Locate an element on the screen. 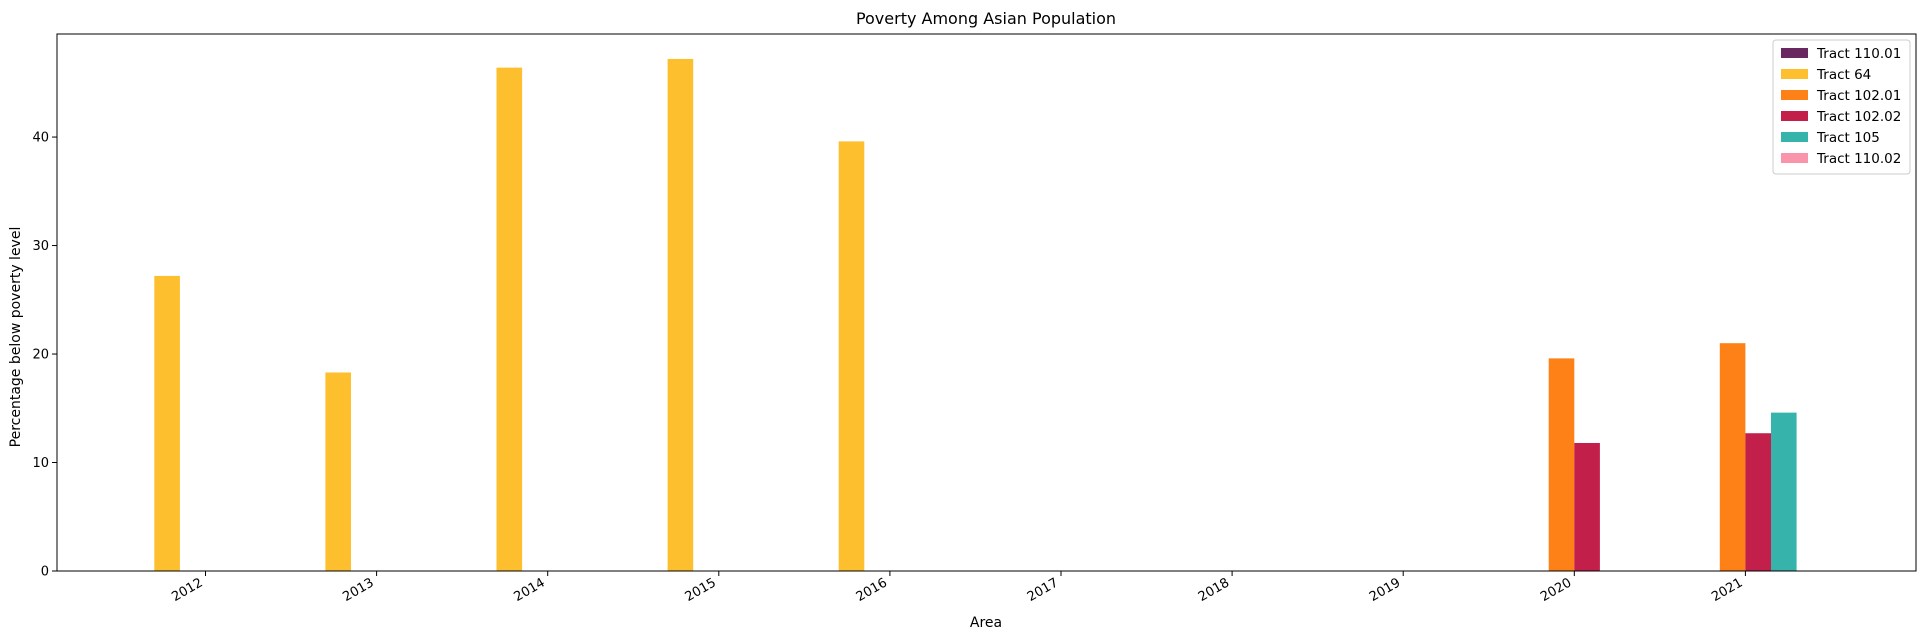  x-tick-label: 2013 is located at coordinates (358, 590).